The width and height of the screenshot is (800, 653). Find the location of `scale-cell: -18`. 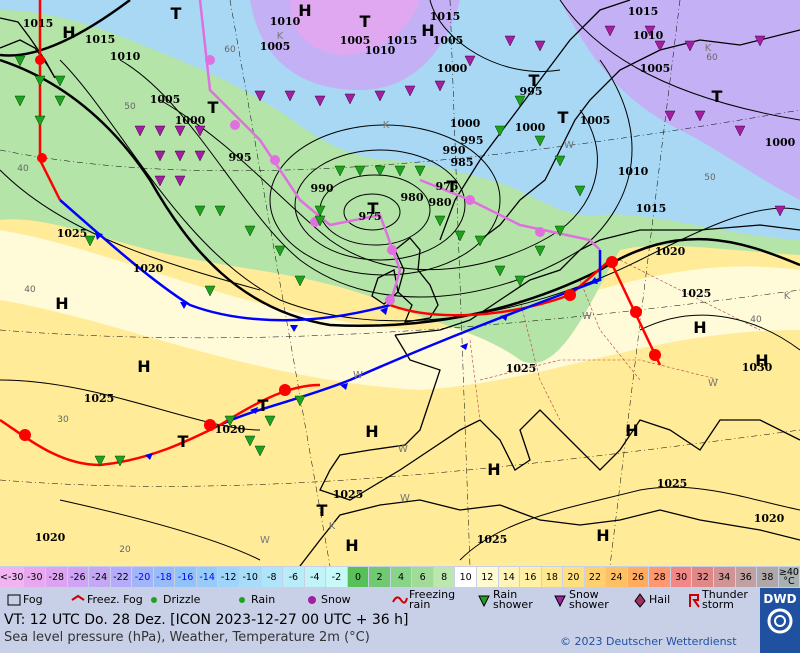

scale-cell: -18 is located at coordinates (164, 577).